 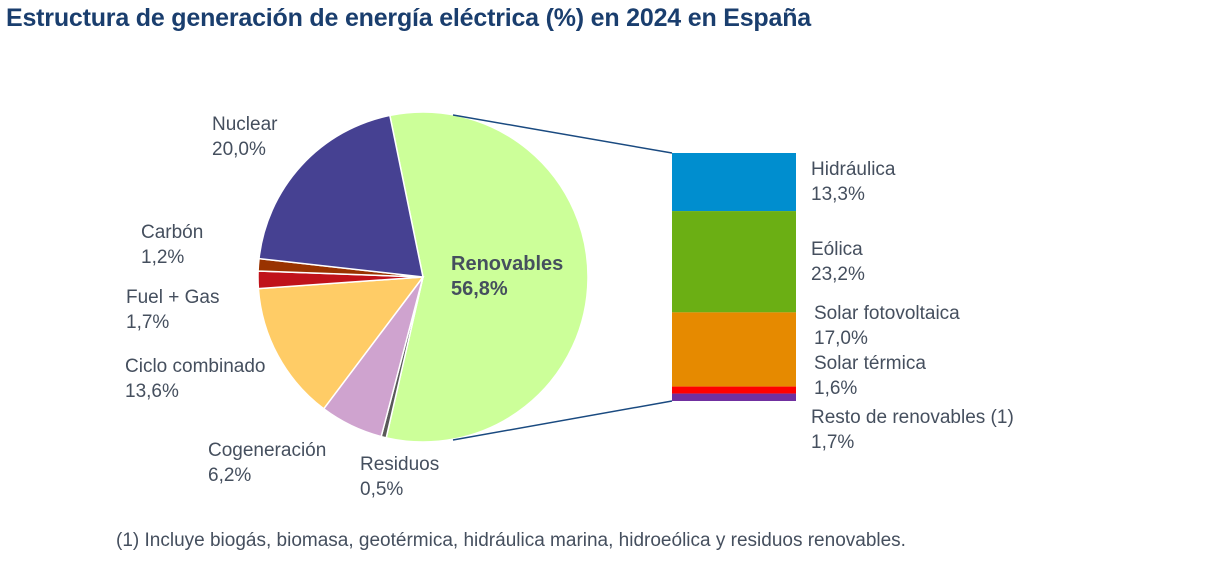 What do you see at coordinates (734, 390) in the screenshot?
I see `bar-segment-solar-t-rmica` at bounding box center [734, 390].